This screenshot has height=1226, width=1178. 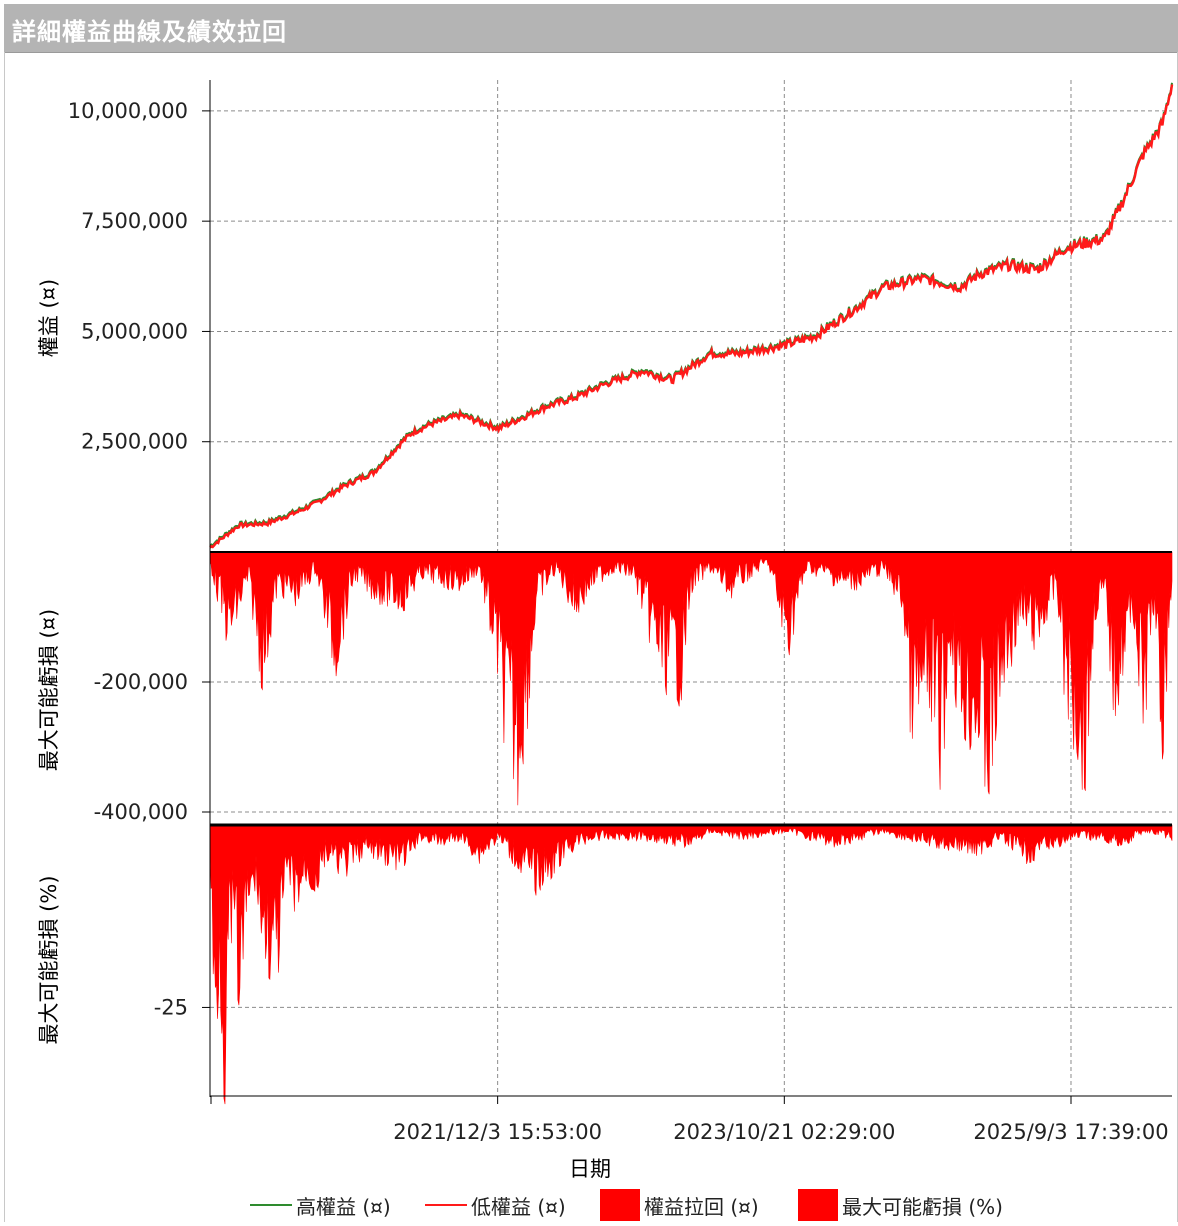 I want to click on y-tick-label: 7,500,000, so click(x=134, y=221).